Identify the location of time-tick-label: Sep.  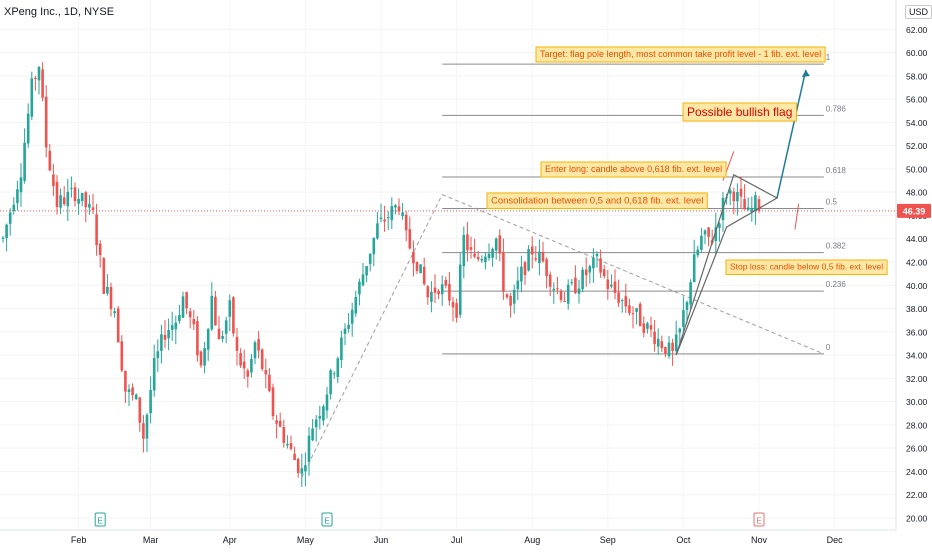
(608, 540).